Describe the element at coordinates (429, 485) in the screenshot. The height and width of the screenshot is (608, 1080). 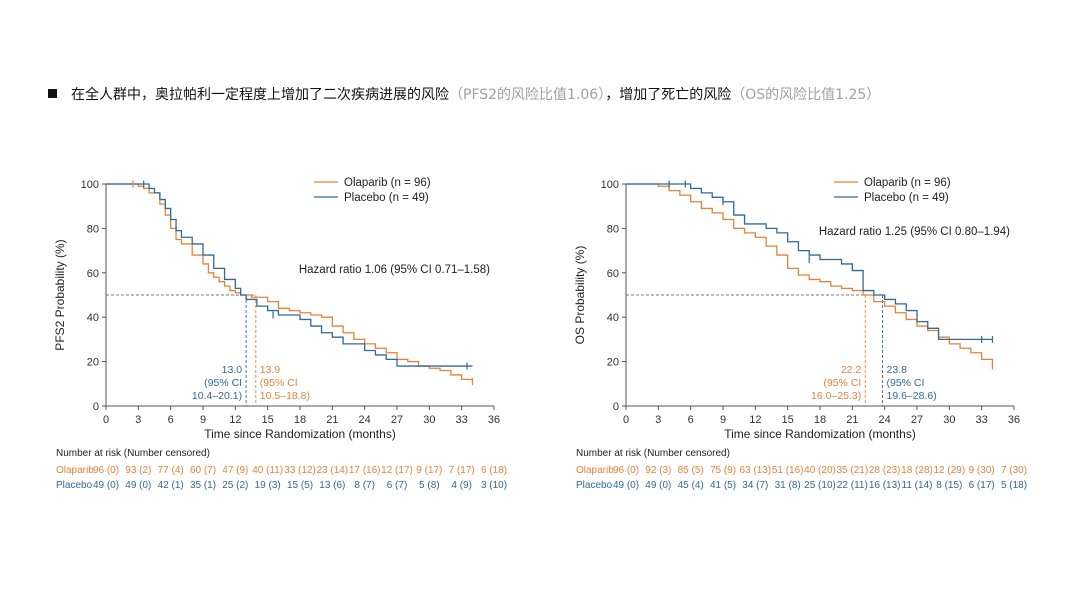
I see `risk-value-placebo: 5 (8)` at that location.